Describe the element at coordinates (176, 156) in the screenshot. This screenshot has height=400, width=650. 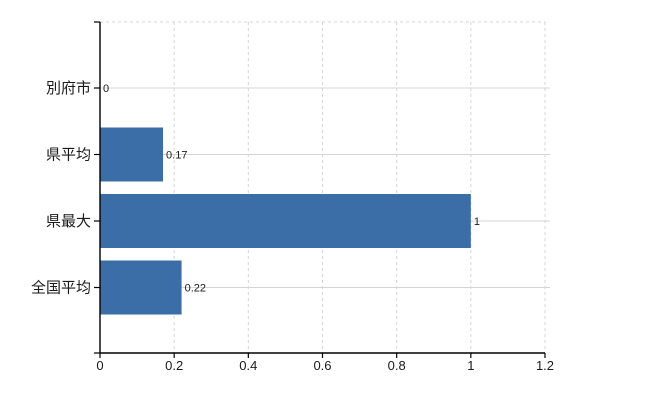
I see `value-label: 0.17` at that location.